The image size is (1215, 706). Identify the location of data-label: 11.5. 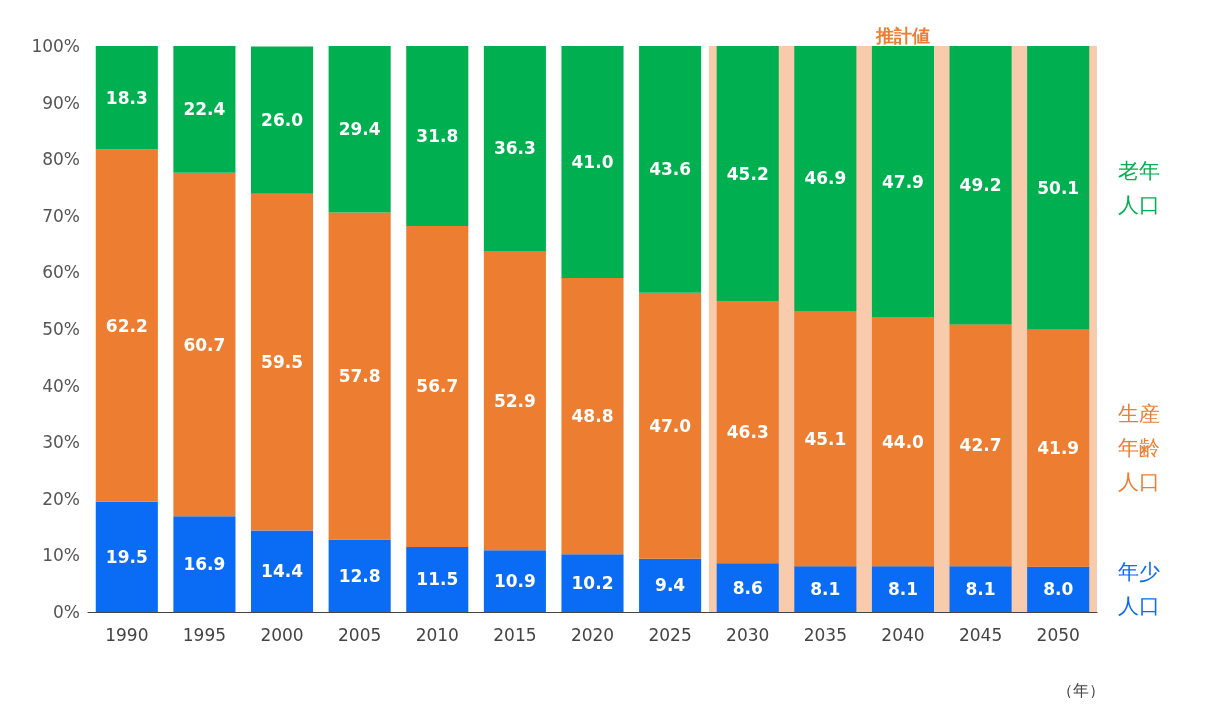
(437, 579).